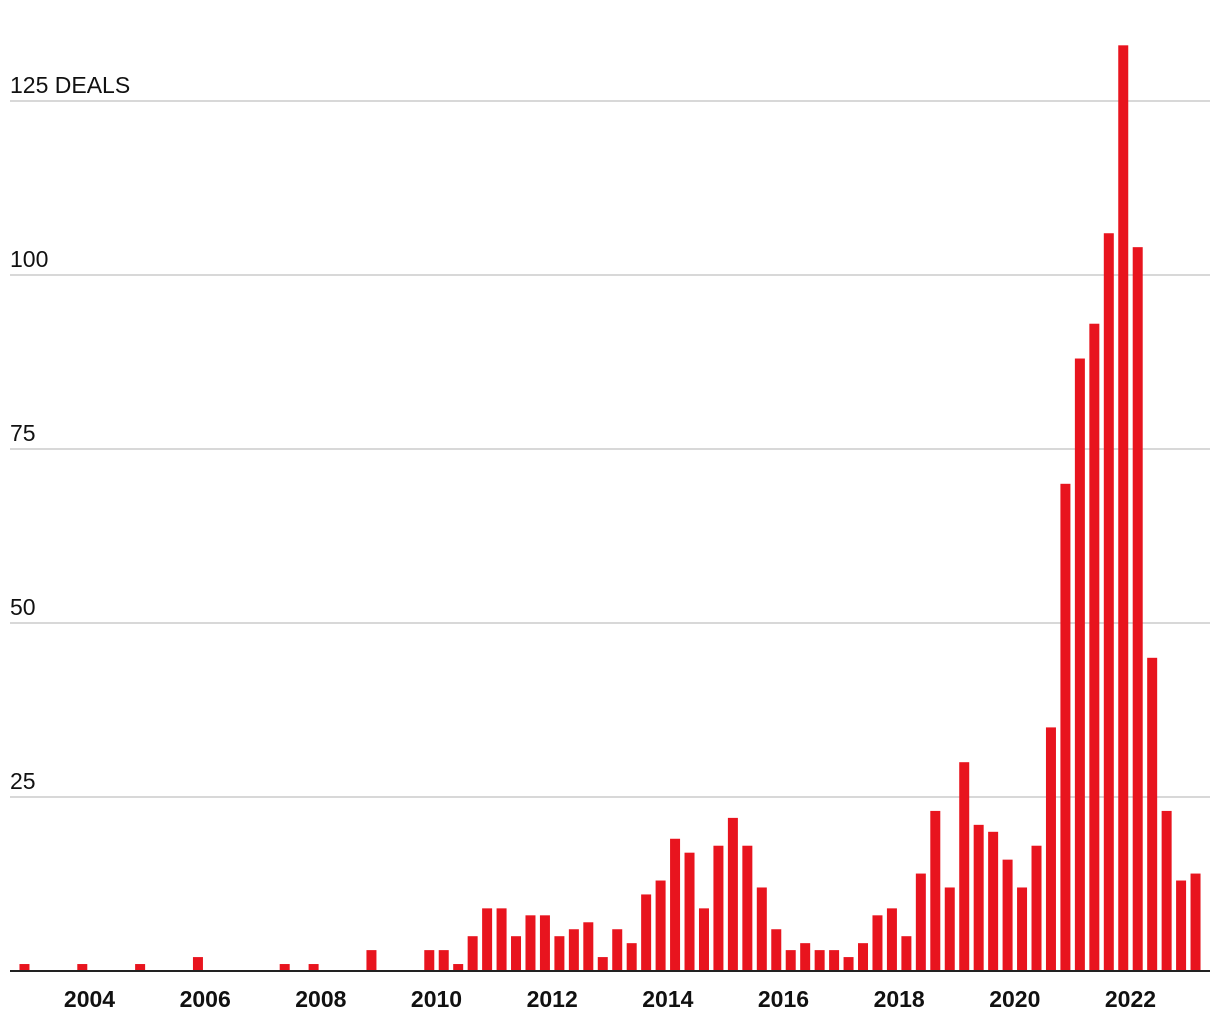 Image resolution: width=1220 pixels, height=1020 pixels. I want to click on x-tick-label-2012: 2012, so click(552, 999).